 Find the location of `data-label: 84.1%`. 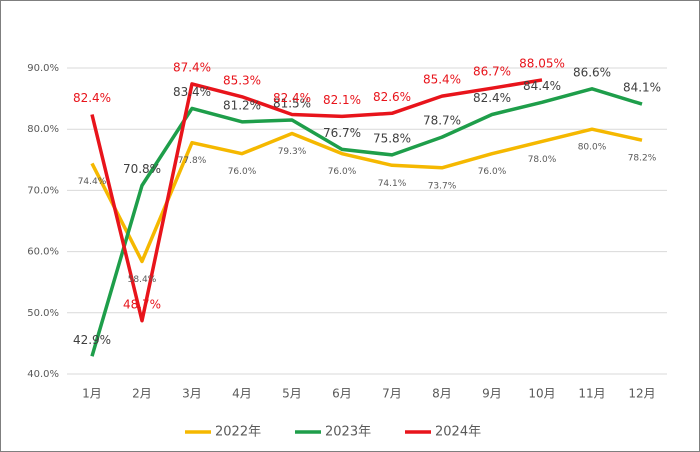

data-label: 84.1% is located at coordinates (642, 88).